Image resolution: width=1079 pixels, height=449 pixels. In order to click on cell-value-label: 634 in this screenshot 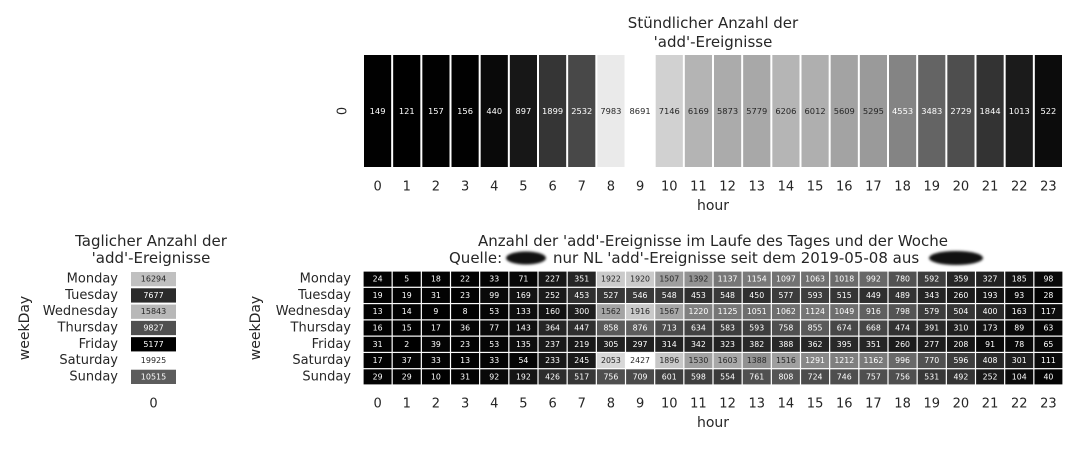, I will do `click(698, 328)`.